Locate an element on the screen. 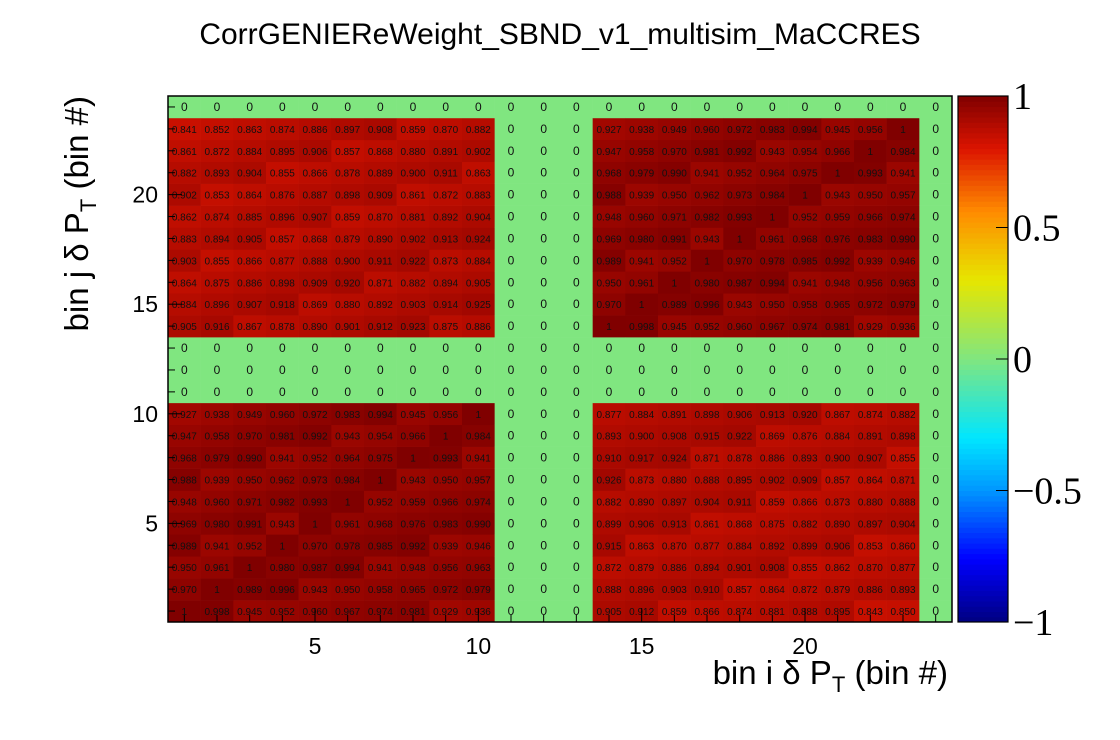  heatmap-cell-label: 0.950 is located at coordinates (608, 283).